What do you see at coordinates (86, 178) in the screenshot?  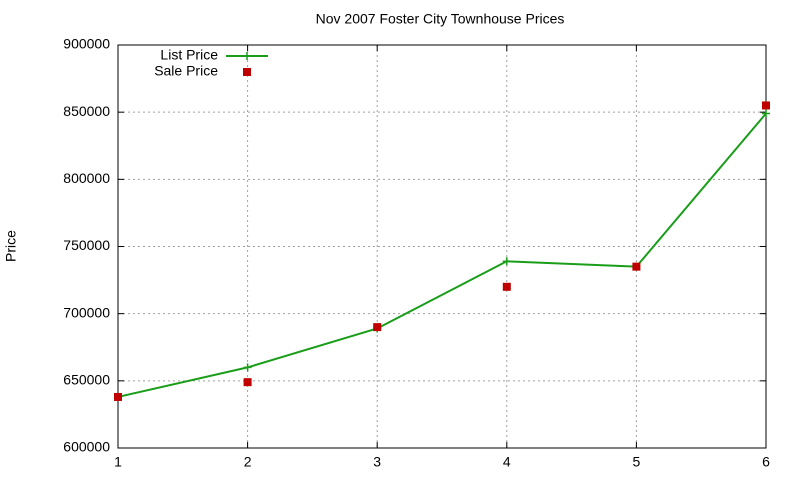 I see `y-tick-label: 800000` at bounding box center [86, 178].